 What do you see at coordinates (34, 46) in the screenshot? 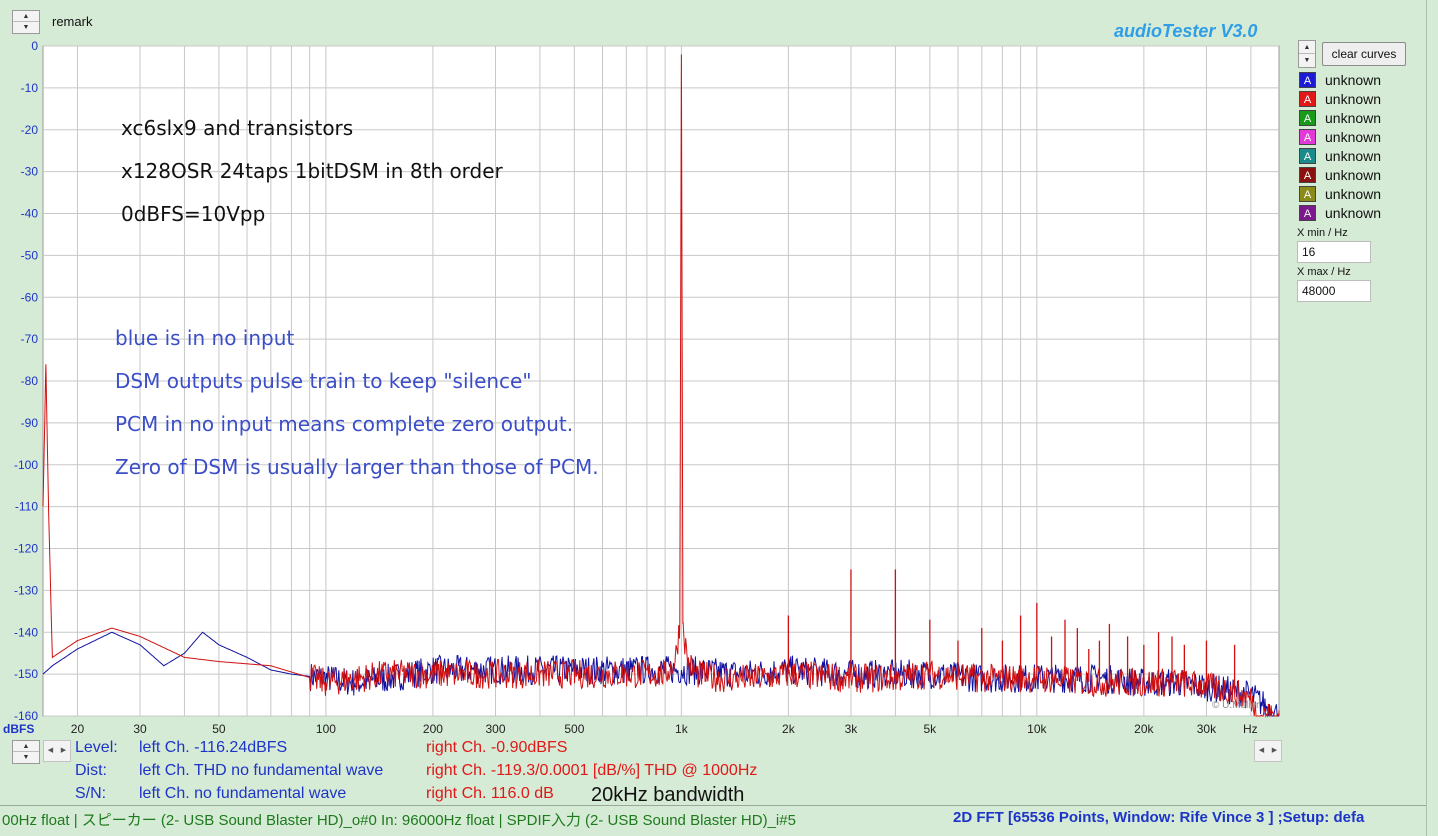
I see `y-tick-label: 0` at bounding box center [34, 46].